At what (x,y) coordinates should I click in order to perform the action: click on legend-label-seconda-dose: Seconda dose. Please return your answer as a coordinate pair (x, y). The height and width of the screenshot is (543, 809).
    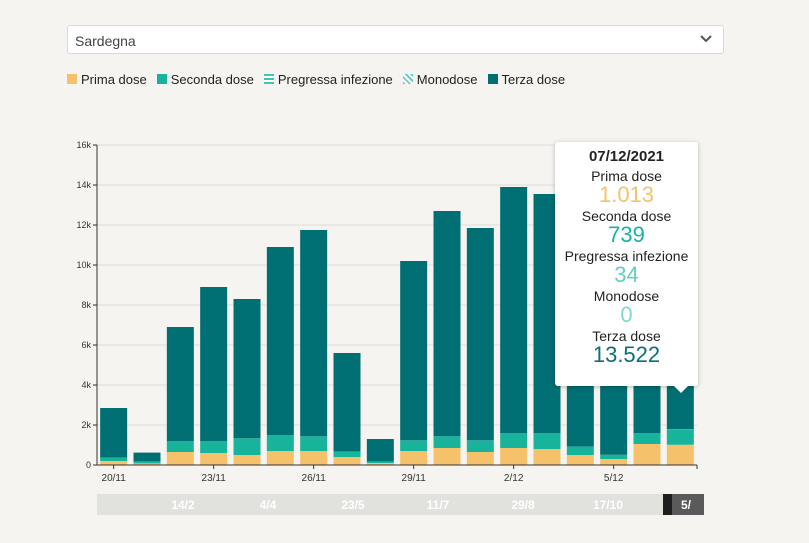
    Looking at the image, I should click on (212, 79).